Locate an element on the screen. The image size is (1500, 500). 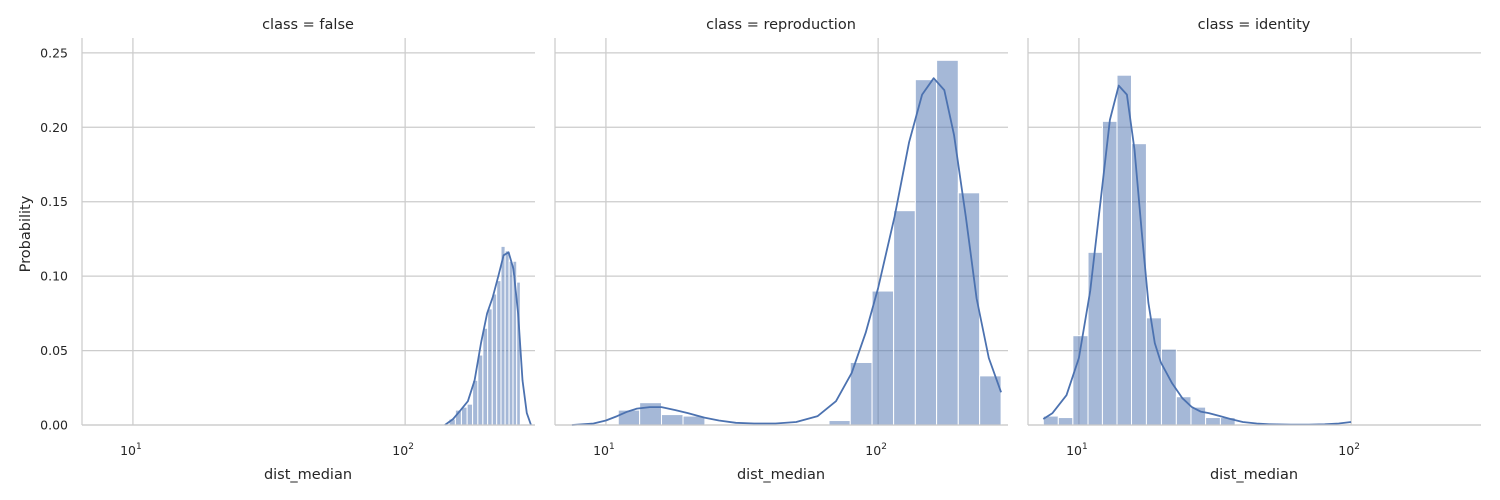
panel-title: class = reproduction is located at coordinates (781, 25).